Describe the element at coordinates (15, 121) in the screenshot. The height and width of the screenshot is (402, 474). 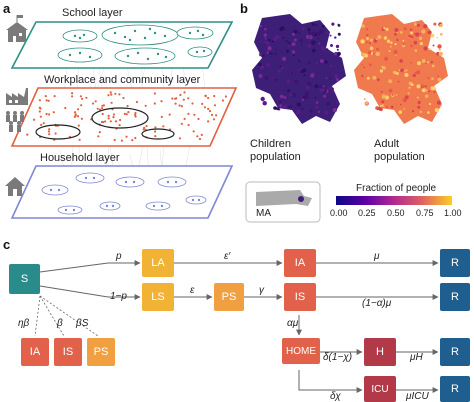
I see `people-icon` at that location.